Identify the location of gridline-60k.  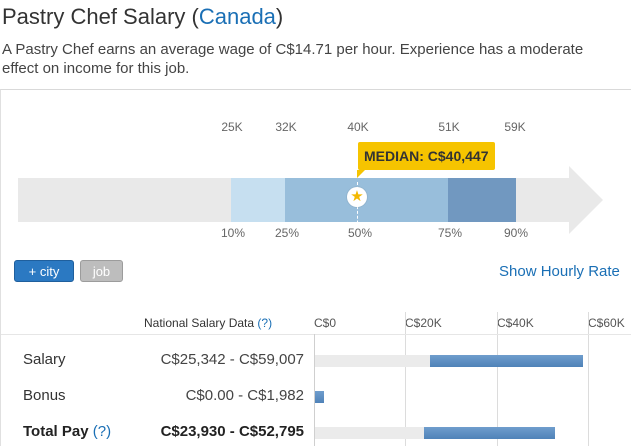
(588, 379).